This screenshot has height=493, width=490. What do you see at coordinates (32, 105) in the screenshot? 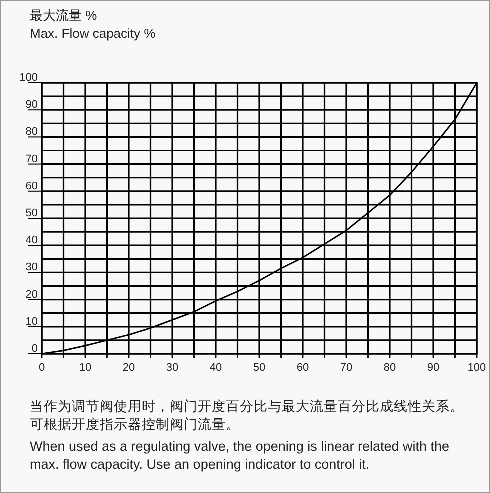
I see `y-tick-label: 90` at bounding box center [32, 105].